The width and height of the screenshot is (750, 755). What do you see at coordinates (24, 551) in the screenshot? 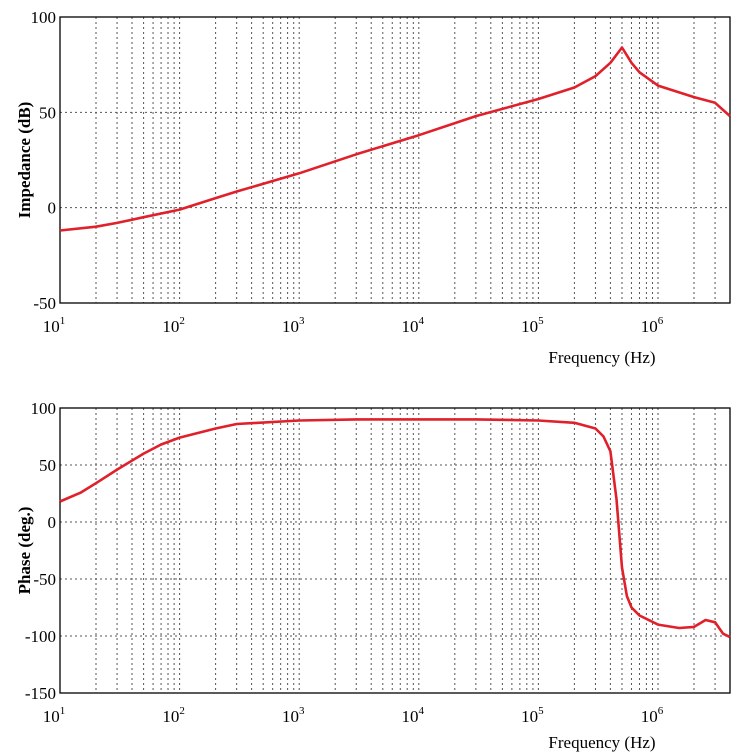
I see `phase-y-axis-label: Phase (deg.)` at bounding box center [24, 551].